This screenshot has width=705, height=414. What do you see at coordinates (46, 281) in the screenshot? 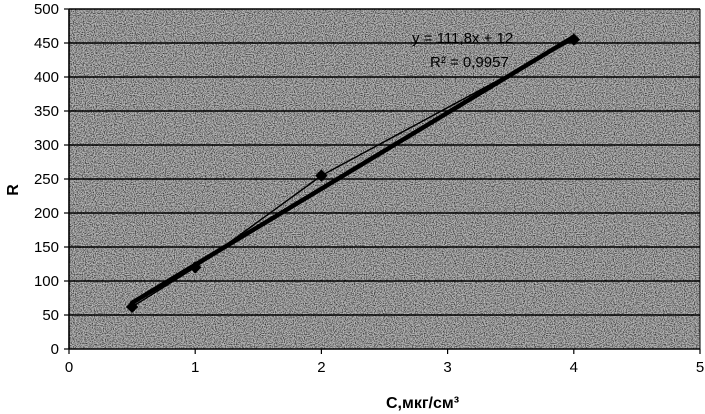
I see `y-tick-label: 100` at bounding box center [46, 281].